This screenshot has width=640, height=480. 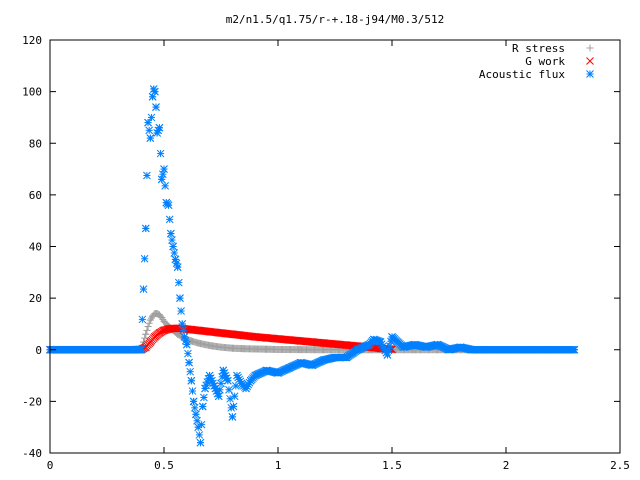 What do you see at coordinates (164, 465) in the screenshot?
I see `x-tick-label: 0.5` at bounding box center [164, 465].